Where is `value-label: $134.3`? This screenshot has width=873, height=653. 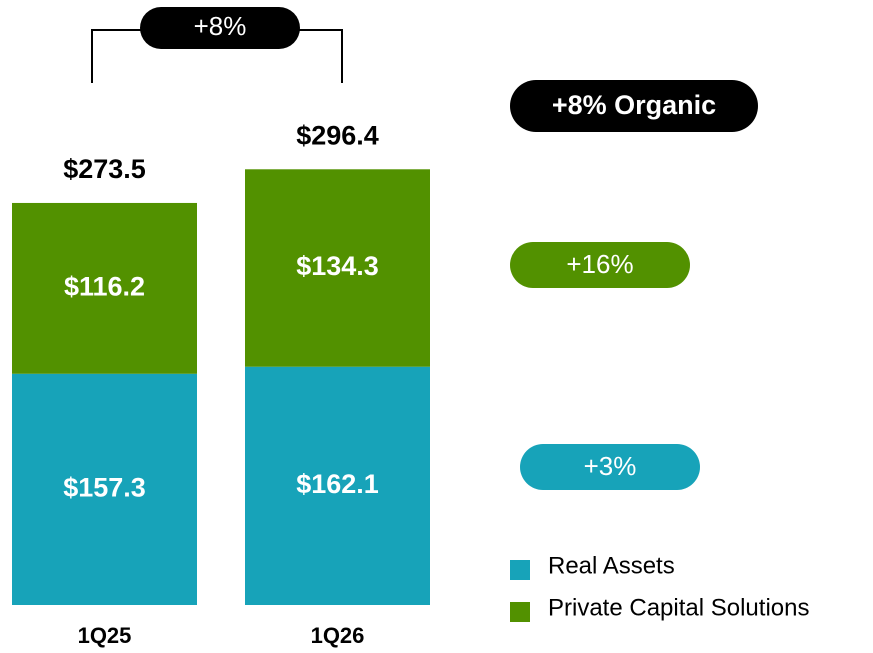 value-label: $134.3 is located at coordinates (337, 266).